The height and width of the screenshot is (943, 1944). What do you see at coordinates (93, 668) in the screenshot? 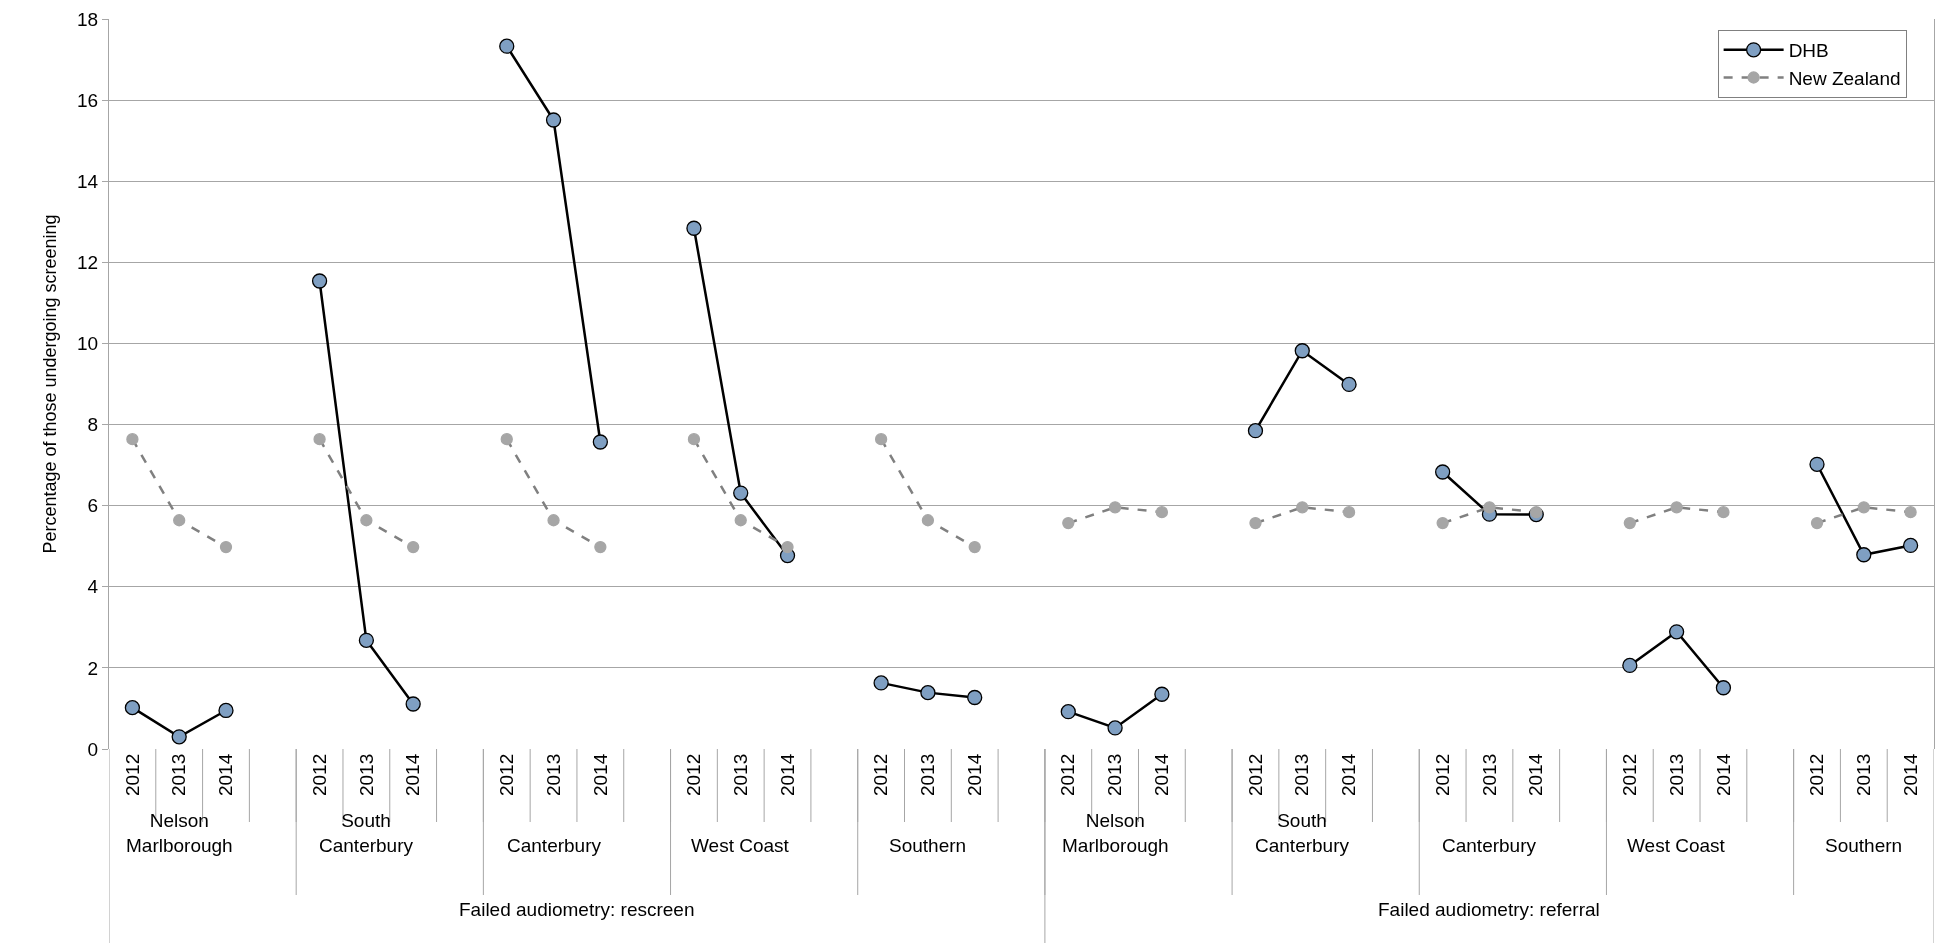
I see `y-tick-label: 2` at bounding box center [93, 668].